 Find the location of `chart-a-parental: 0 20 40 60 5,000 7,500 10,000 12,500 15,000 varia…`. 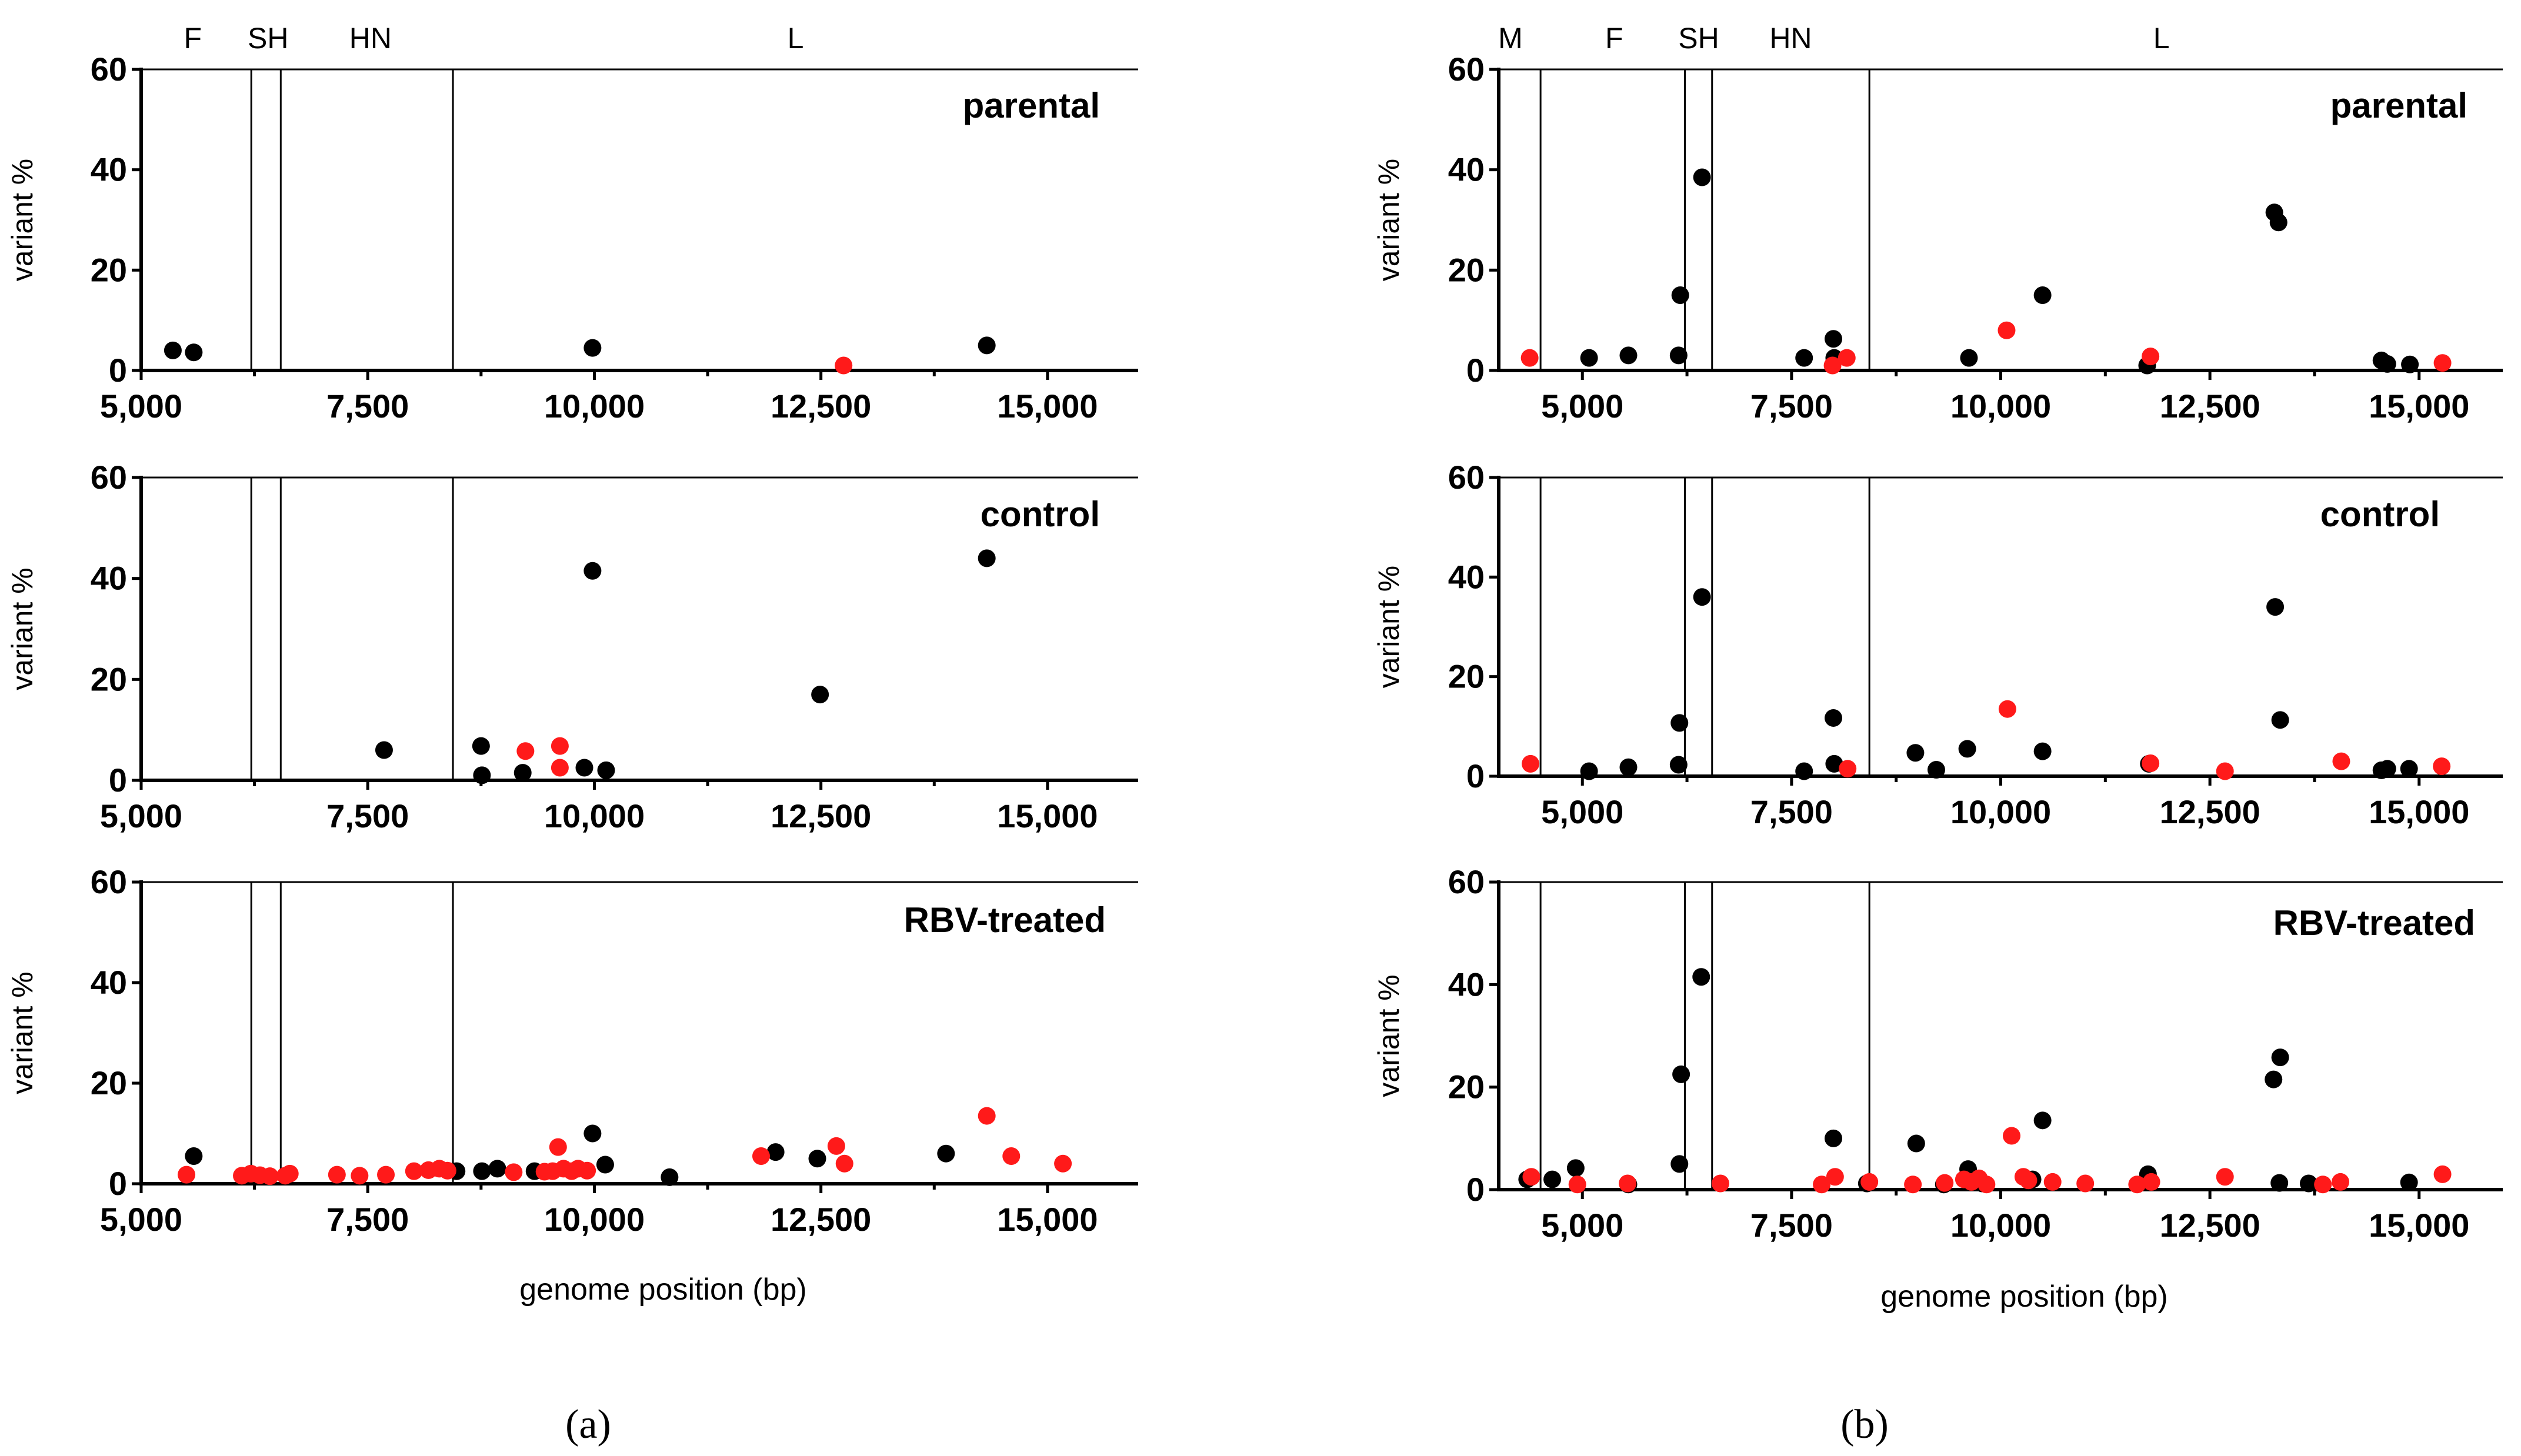

chart-a-parental: 0 20 40 60 5,000 7,500 10,000 12,500 15,000 varia… is located at coordinates (572, 223).